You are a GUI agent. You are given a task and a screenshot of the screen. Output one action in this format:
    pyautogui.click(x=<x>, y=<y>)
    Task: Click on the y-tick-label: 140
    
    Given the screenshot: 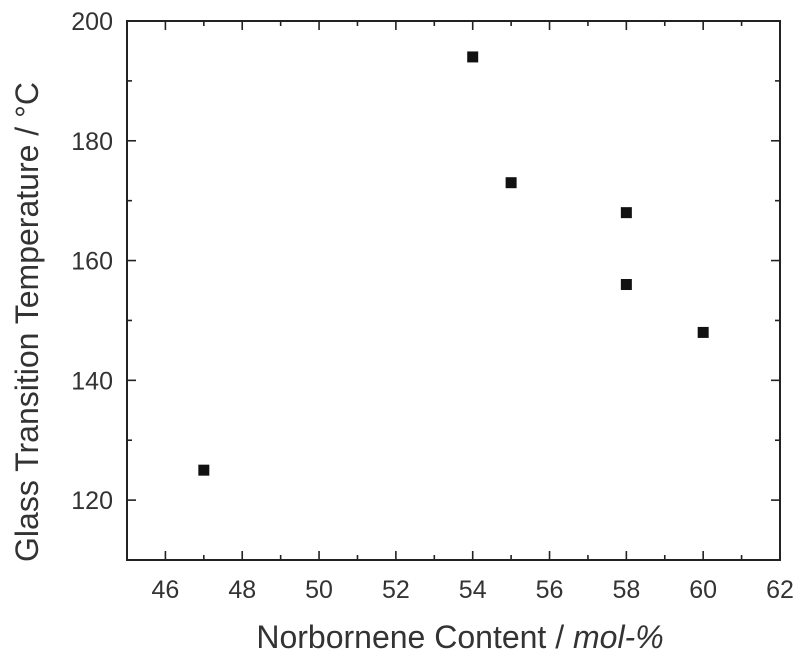 What is the action you would take?
    pyautogui.click(x=92, y=381)
    